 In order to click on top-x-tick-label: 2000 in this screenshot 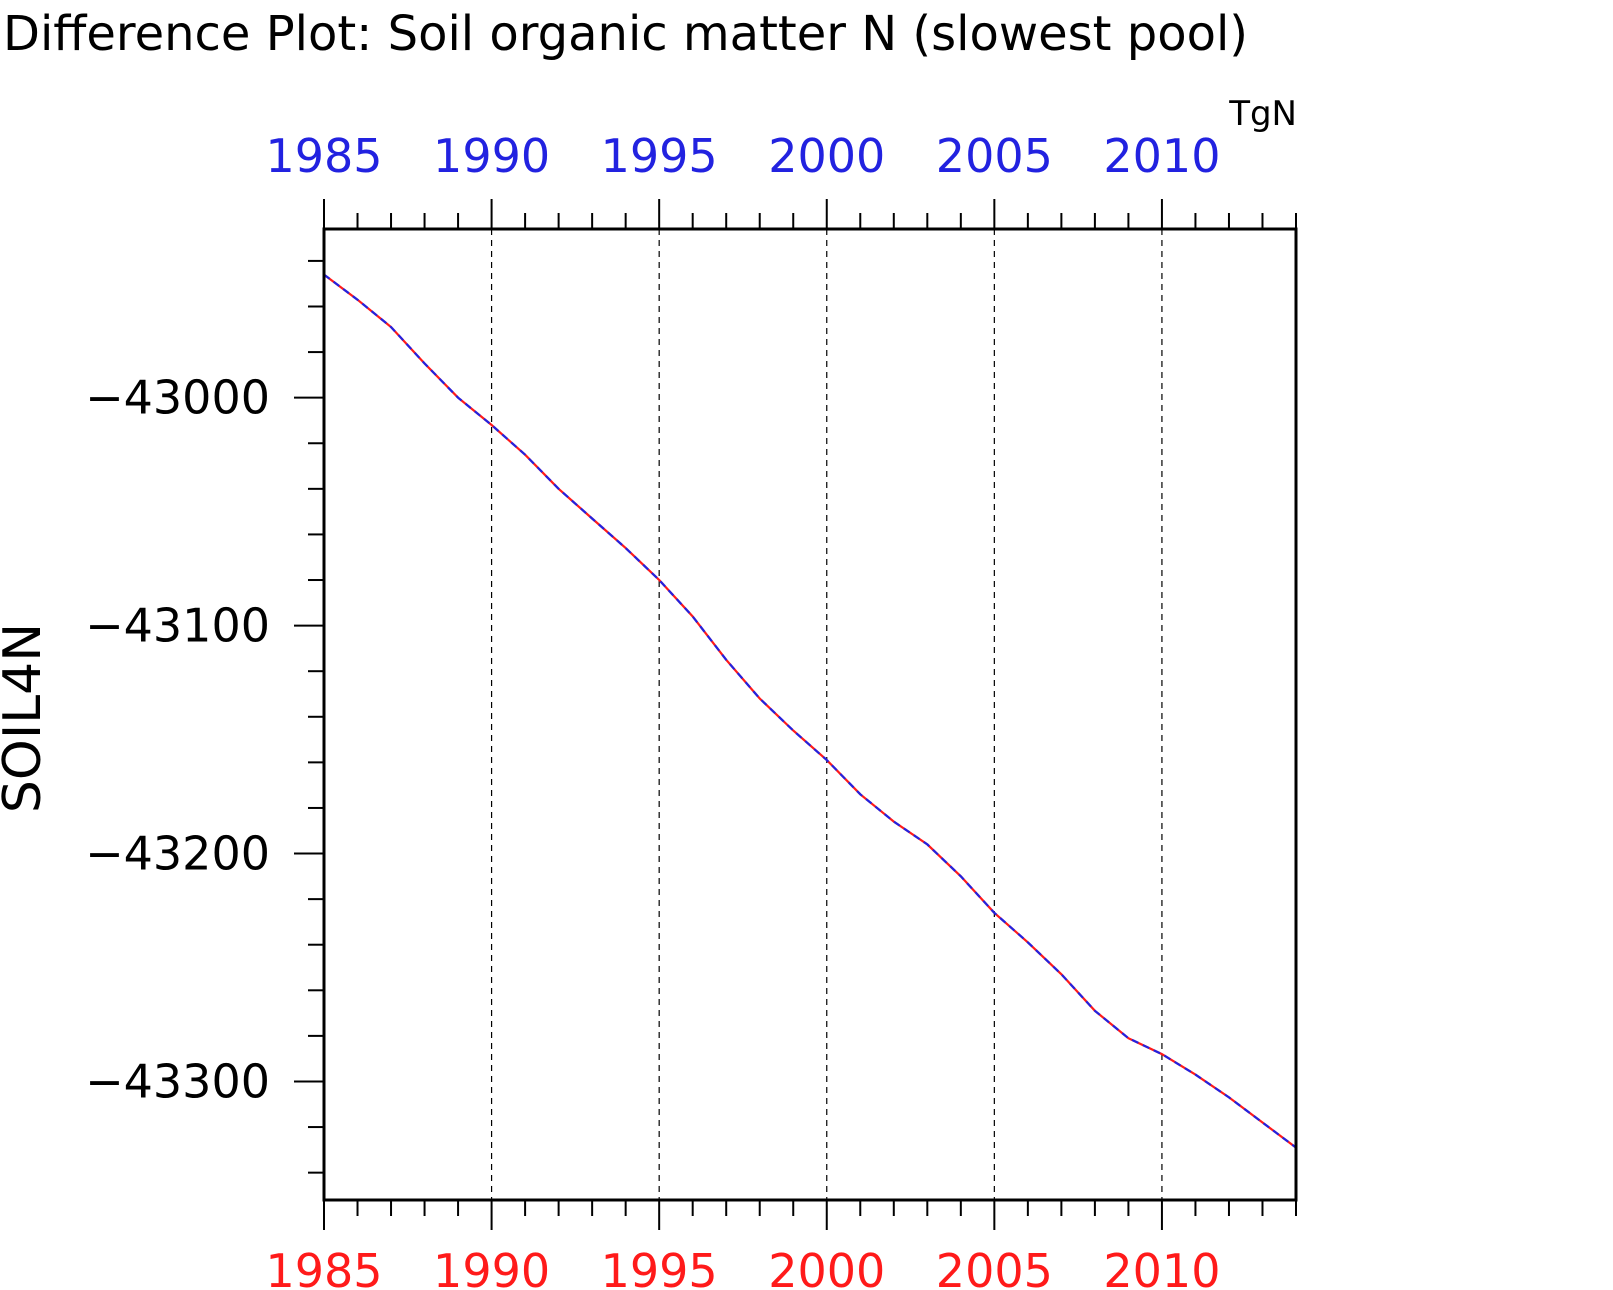, I will do `click(826, 156)`.